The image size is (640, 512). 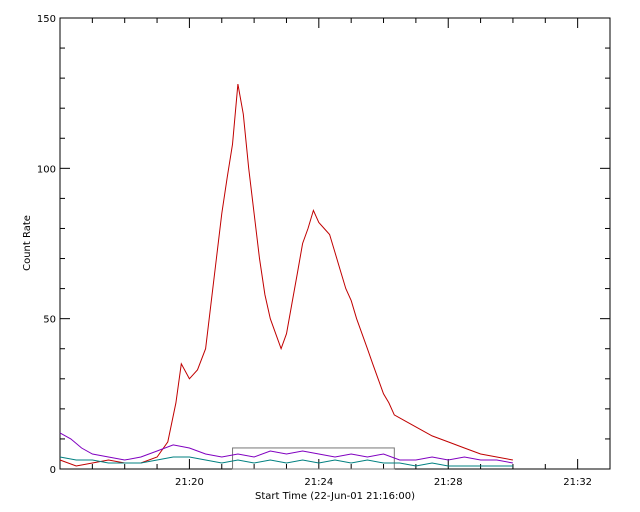 I want to click on y-tick-label: 100, so click(x=46, y=169).